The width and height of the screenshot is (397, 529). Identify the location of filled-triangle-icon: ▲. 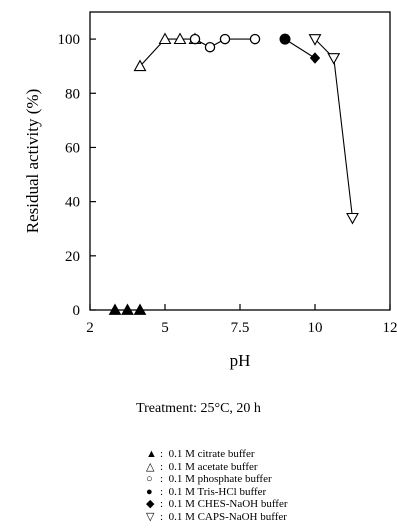
(151, 454).